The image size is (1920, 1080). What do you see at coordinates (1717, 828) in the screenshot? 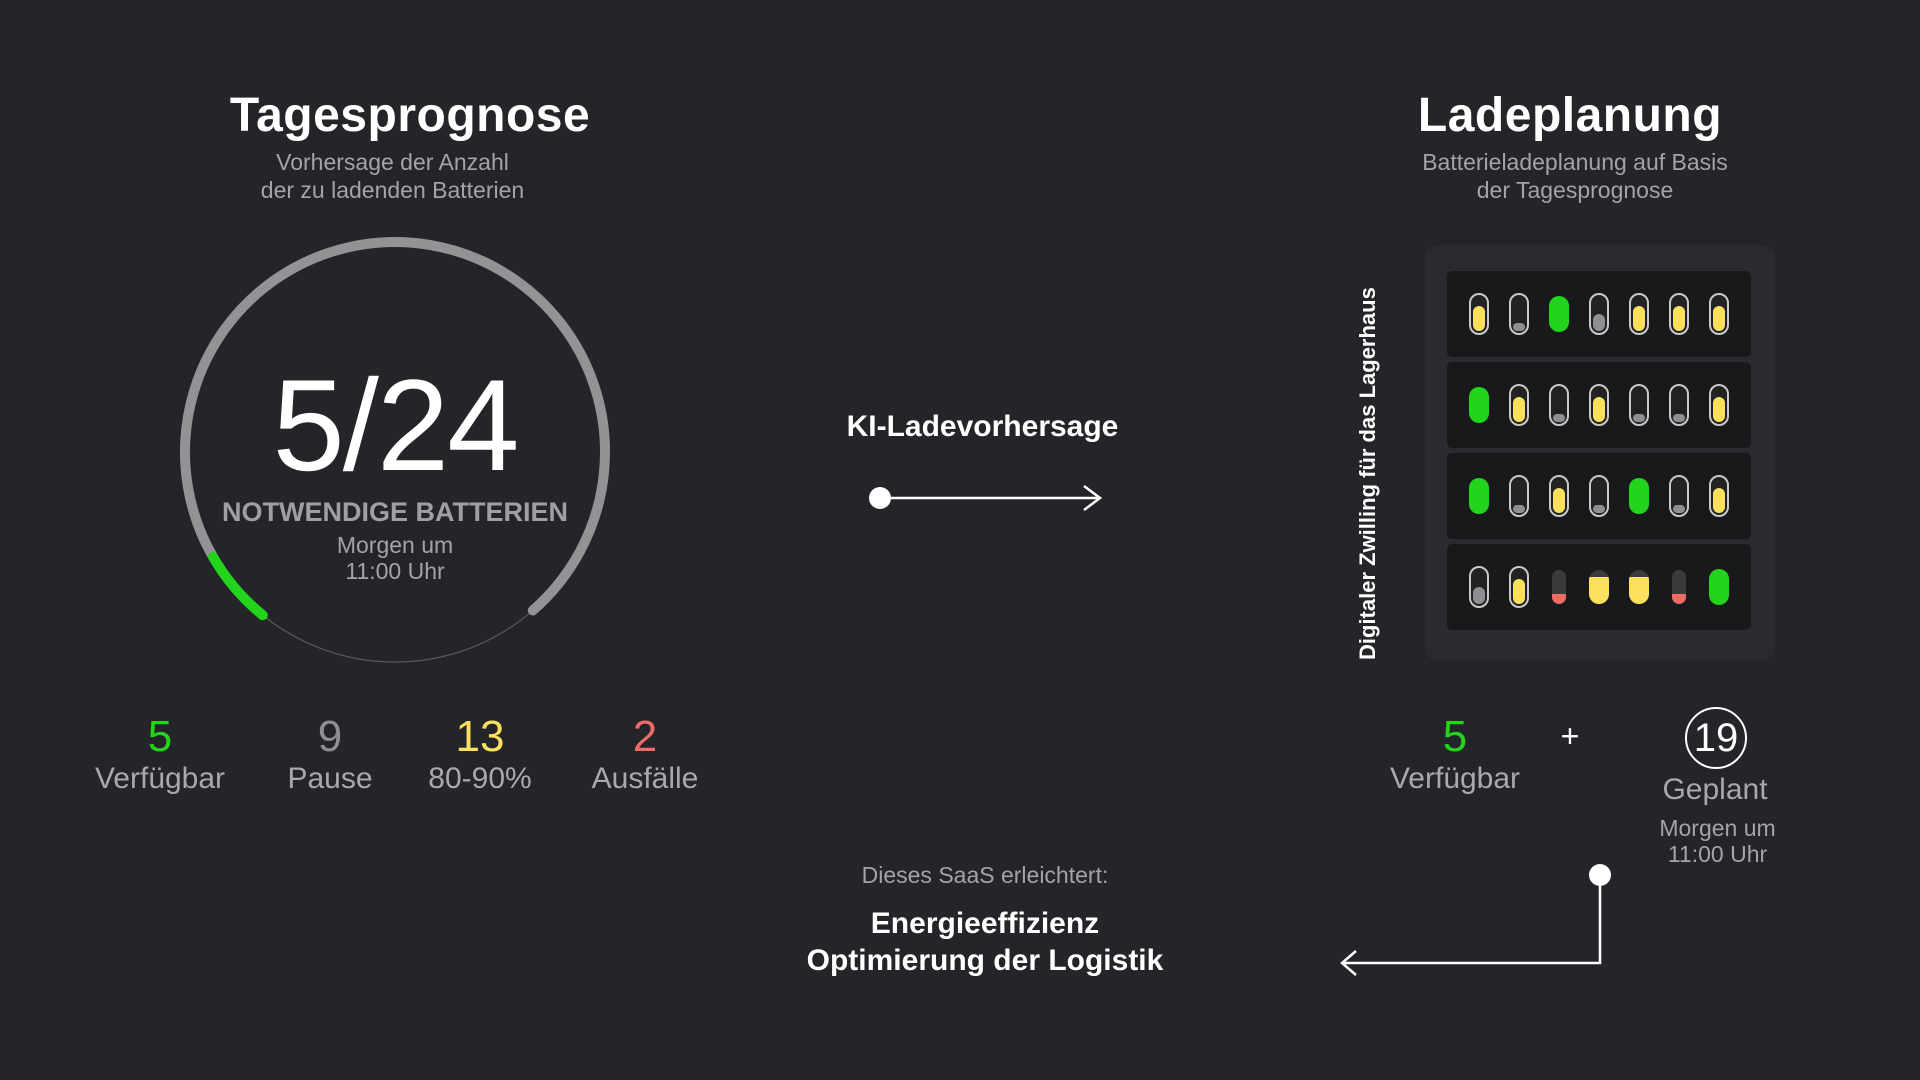
I see `planned-time-line1: Morgen um` at bounding box center [1717, 828].